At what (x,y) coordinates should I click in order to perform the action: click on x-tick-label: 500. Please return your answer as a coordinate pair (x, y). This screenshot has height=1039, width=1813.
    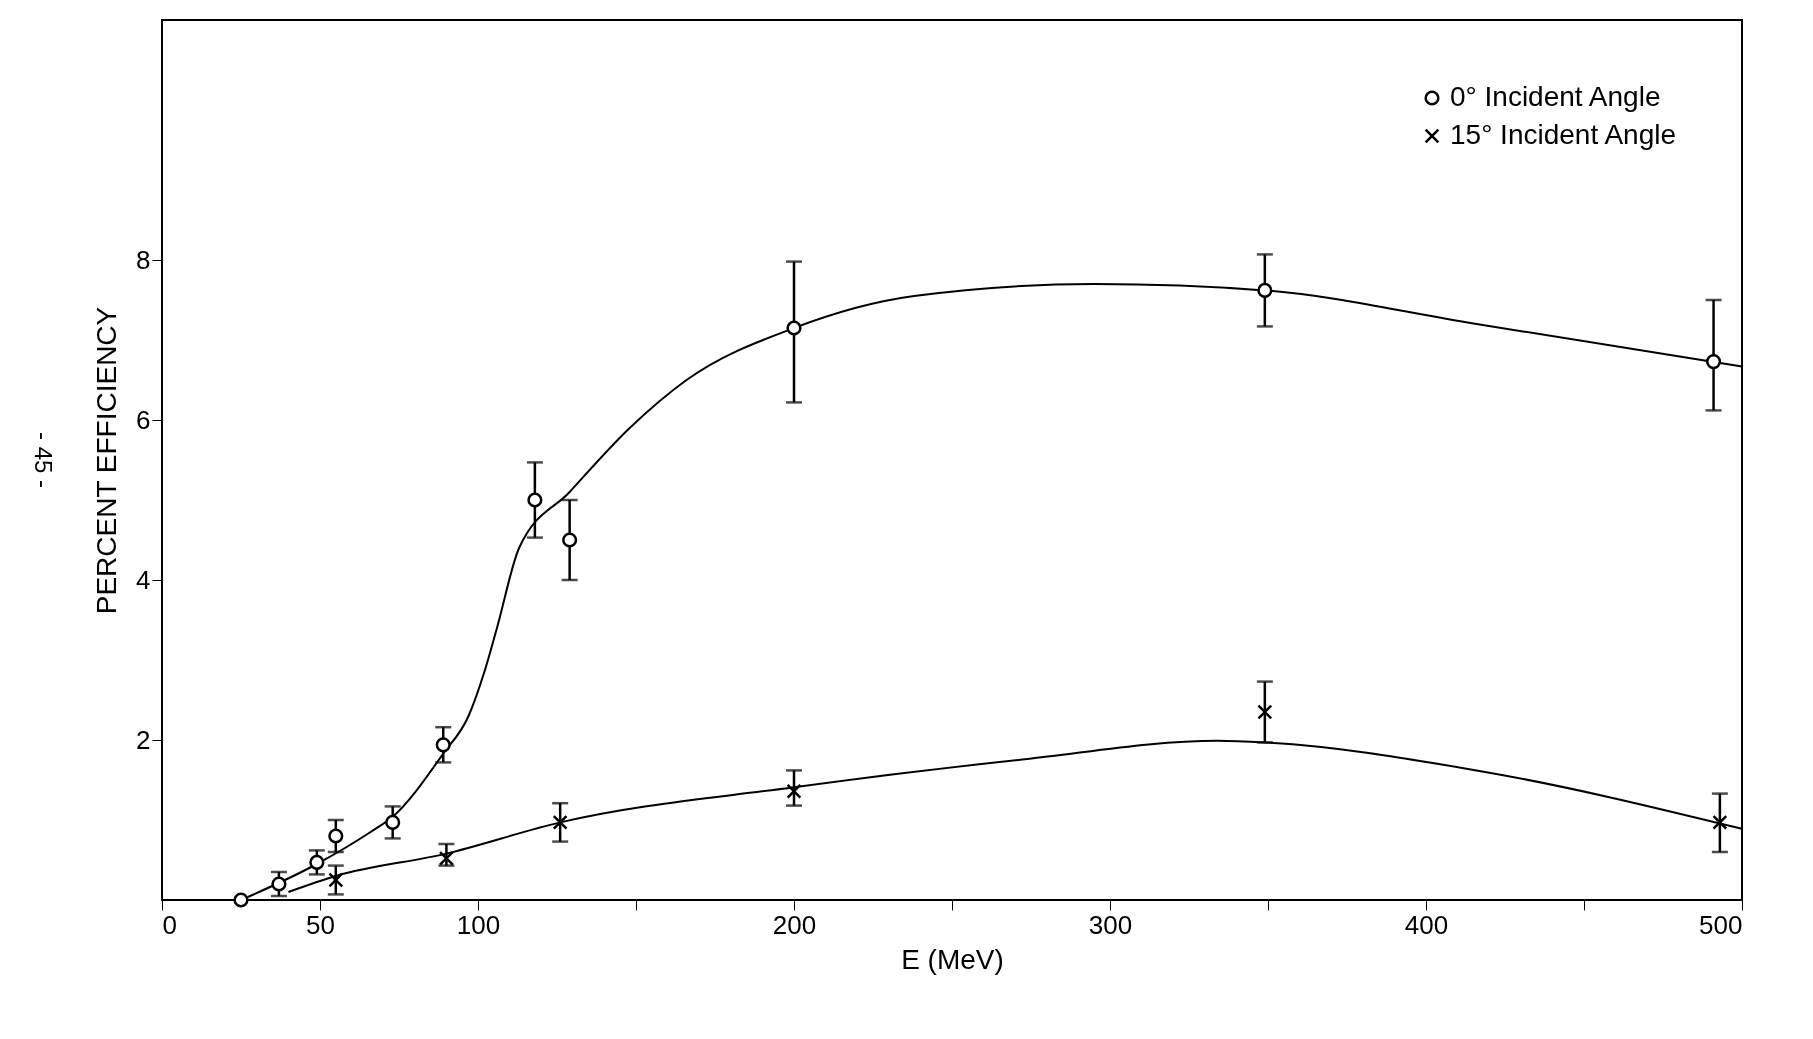
    Looking at the image, I should click on (1721, 924).